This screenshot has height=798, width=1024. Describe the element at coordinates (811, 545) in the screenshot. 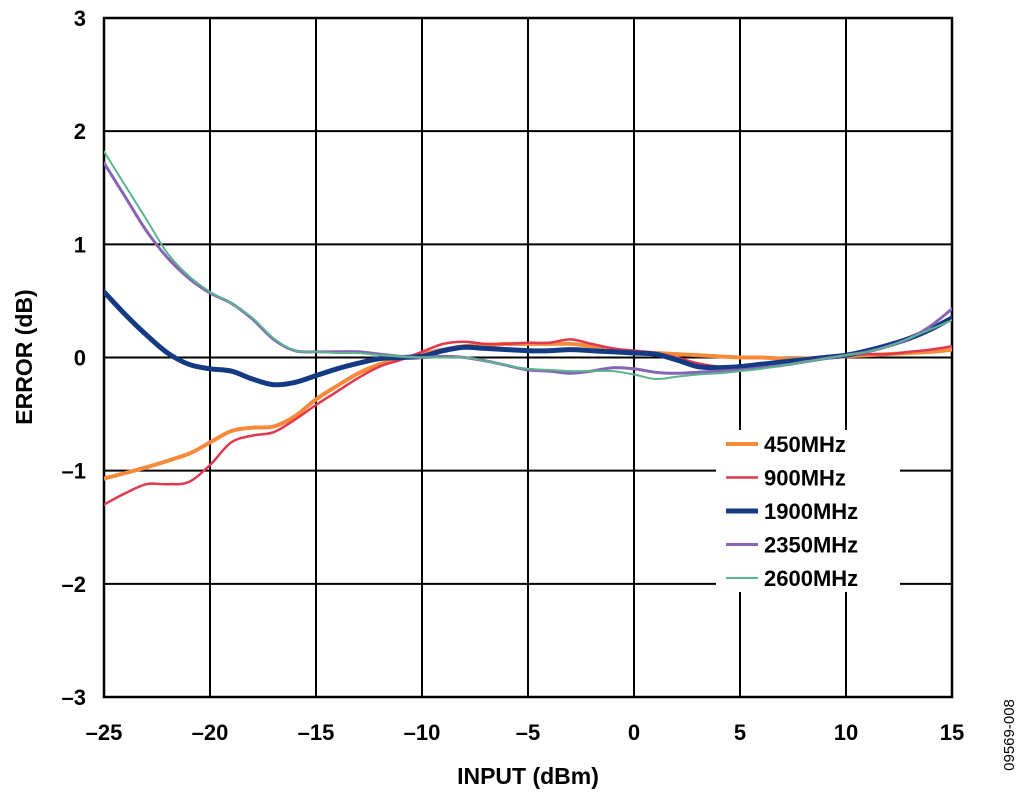

I see `legend-label: 2350MHz` at that location.